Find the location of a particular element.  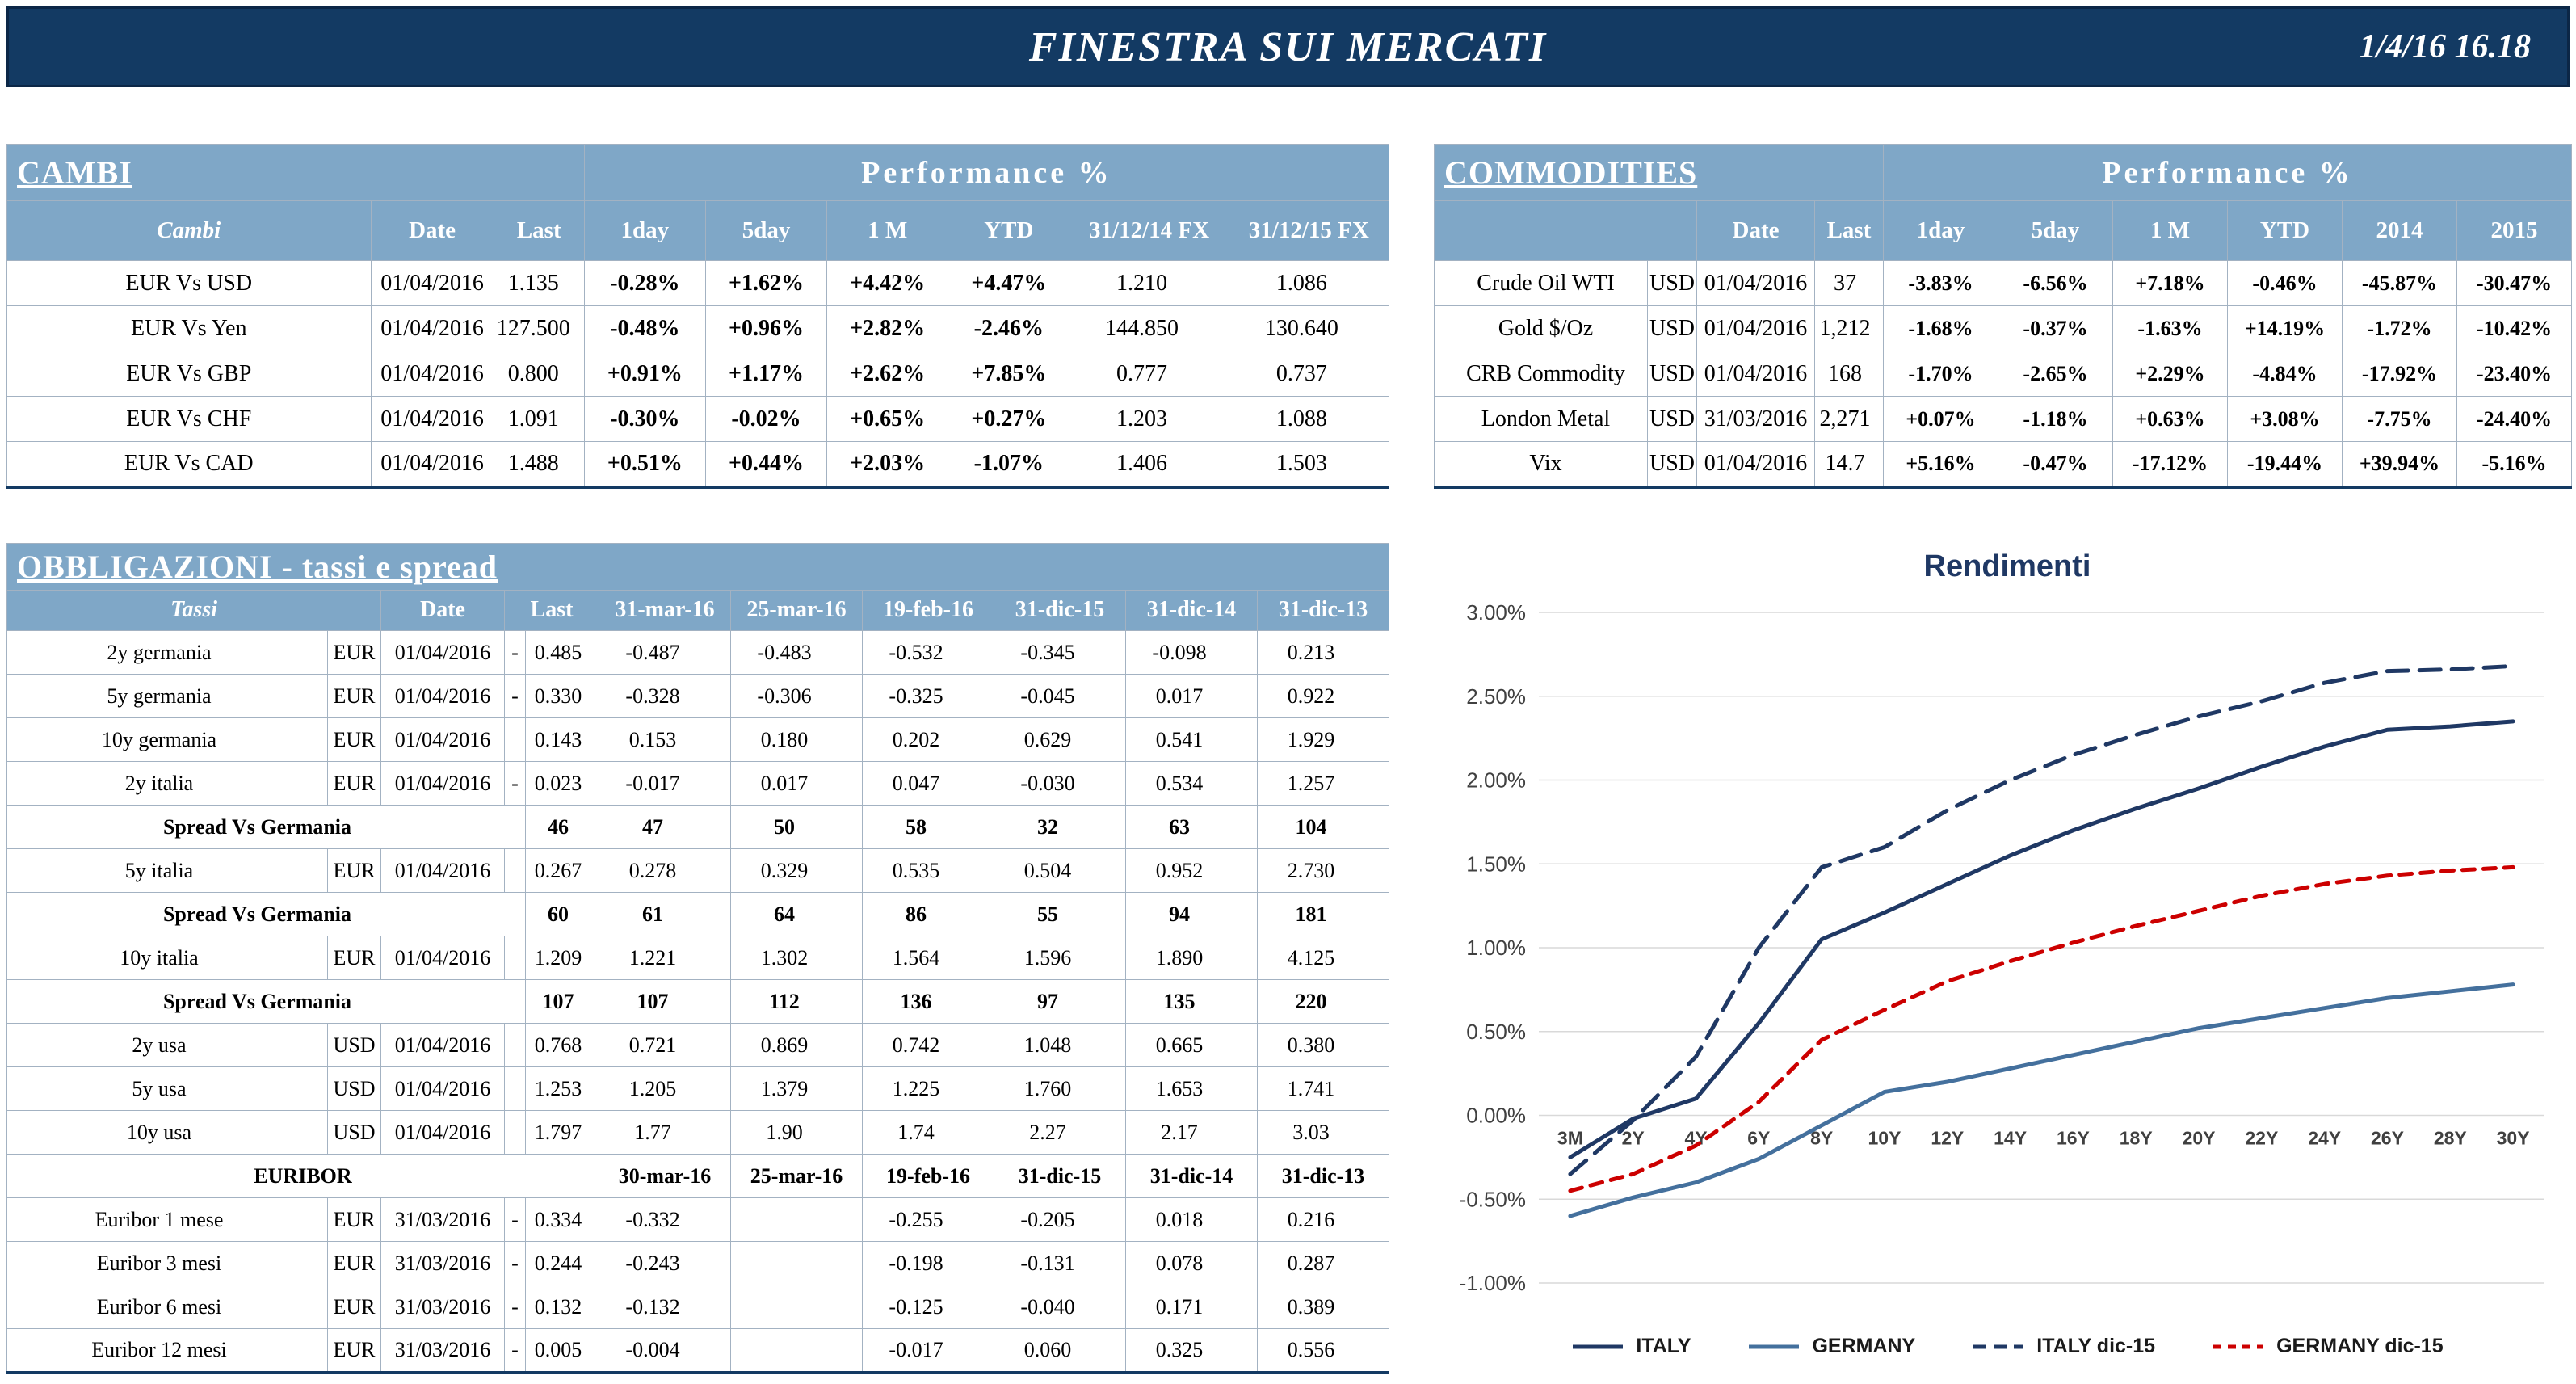

value-cell-2: -0.483 is located at coordinates (796, 652).